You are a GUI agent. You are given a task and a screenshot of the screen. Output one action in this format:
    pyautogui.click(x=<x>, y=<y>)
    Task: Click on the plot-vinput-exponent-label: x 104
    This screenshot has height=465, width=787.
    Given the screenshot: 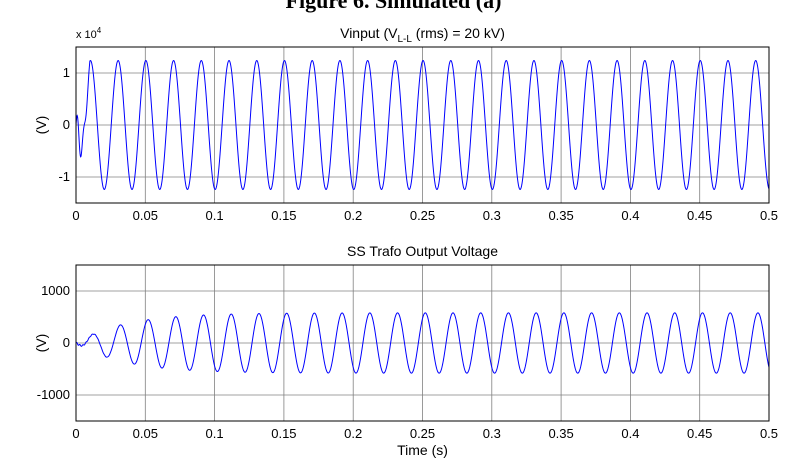 What is the action you would take?
    pyautogui.click(x=89, y=33)
    